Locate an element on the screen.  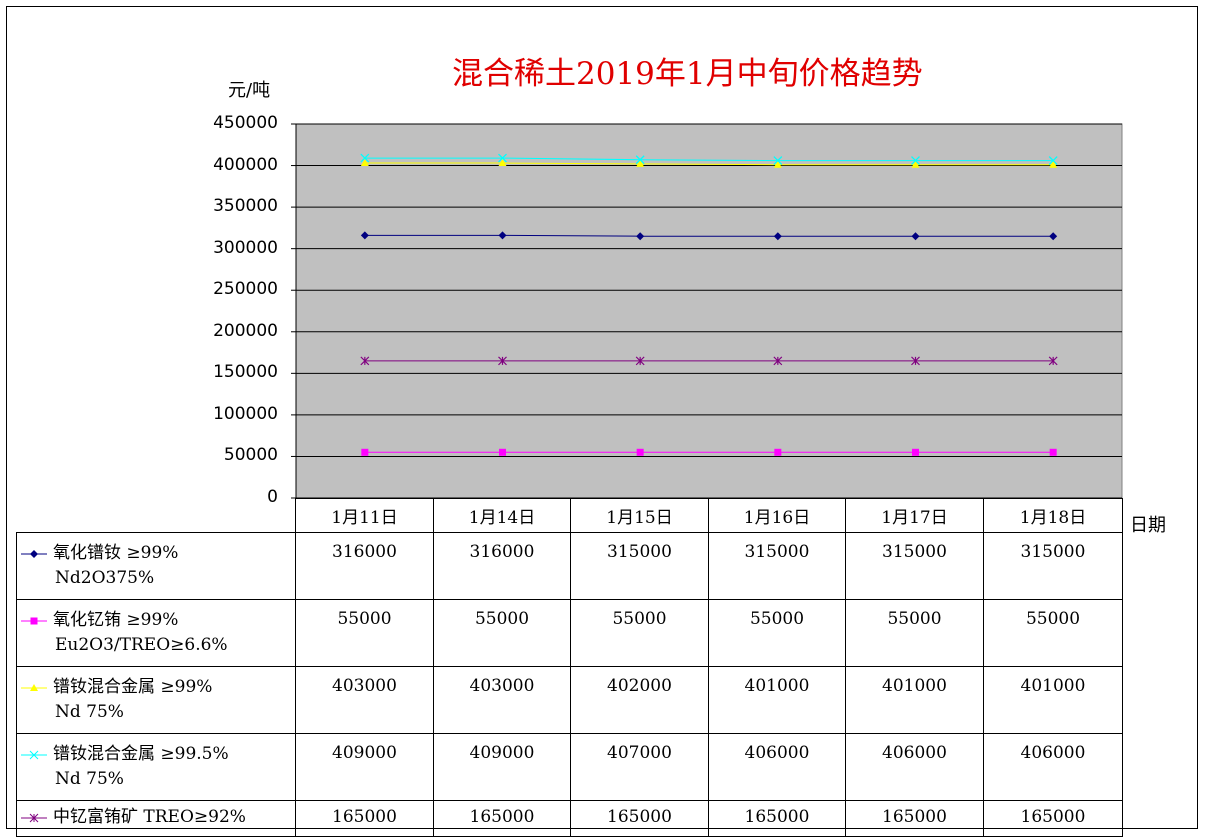
y-tick-label: 400000 is located at coordinates (245, 164).